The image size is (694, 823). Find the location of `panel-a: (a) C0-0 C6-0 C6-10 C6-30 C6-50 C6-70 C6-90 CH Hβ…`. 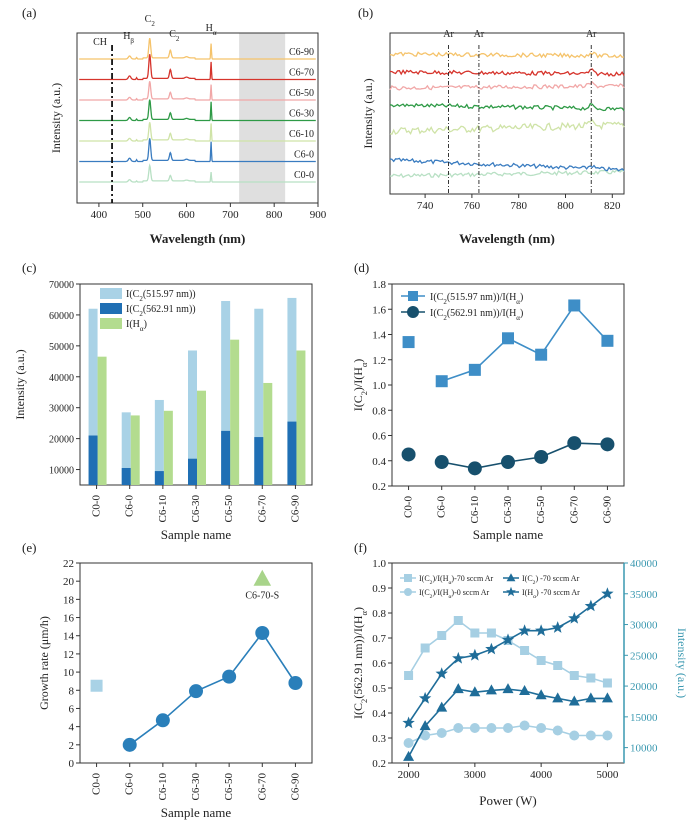

panel-a: (a) C0-0 C6-0 C6-10 C6-30 C6-50 C6-70 C6-90 CH Hβ… is located at coordinates (174, 125).